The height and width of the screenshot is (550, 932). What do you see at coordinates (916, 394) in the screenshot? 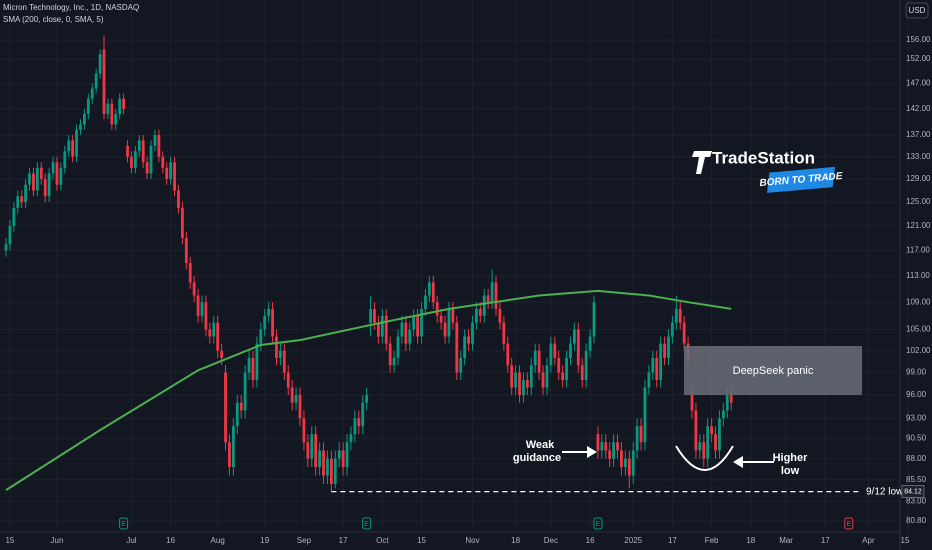
I see `y-tick-label: 96.00` at bounding box center [916, 394].